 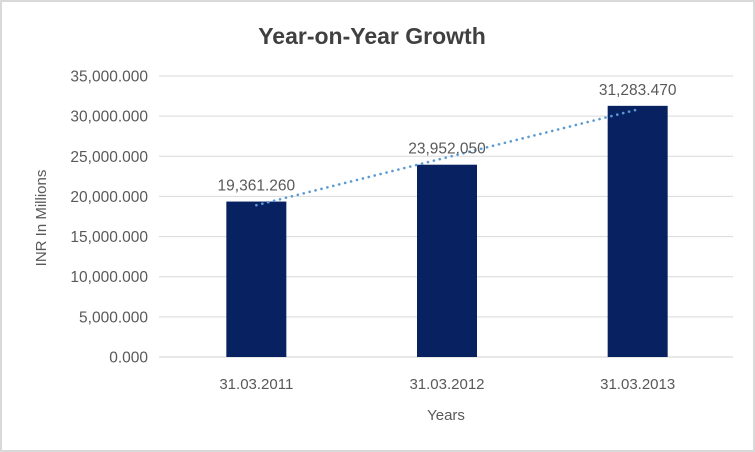 What do you see at coordinates (109, 197) in the screenshot?
I see `y-axis-tick-label: 20,000.000` at bounding box center [109, 197].